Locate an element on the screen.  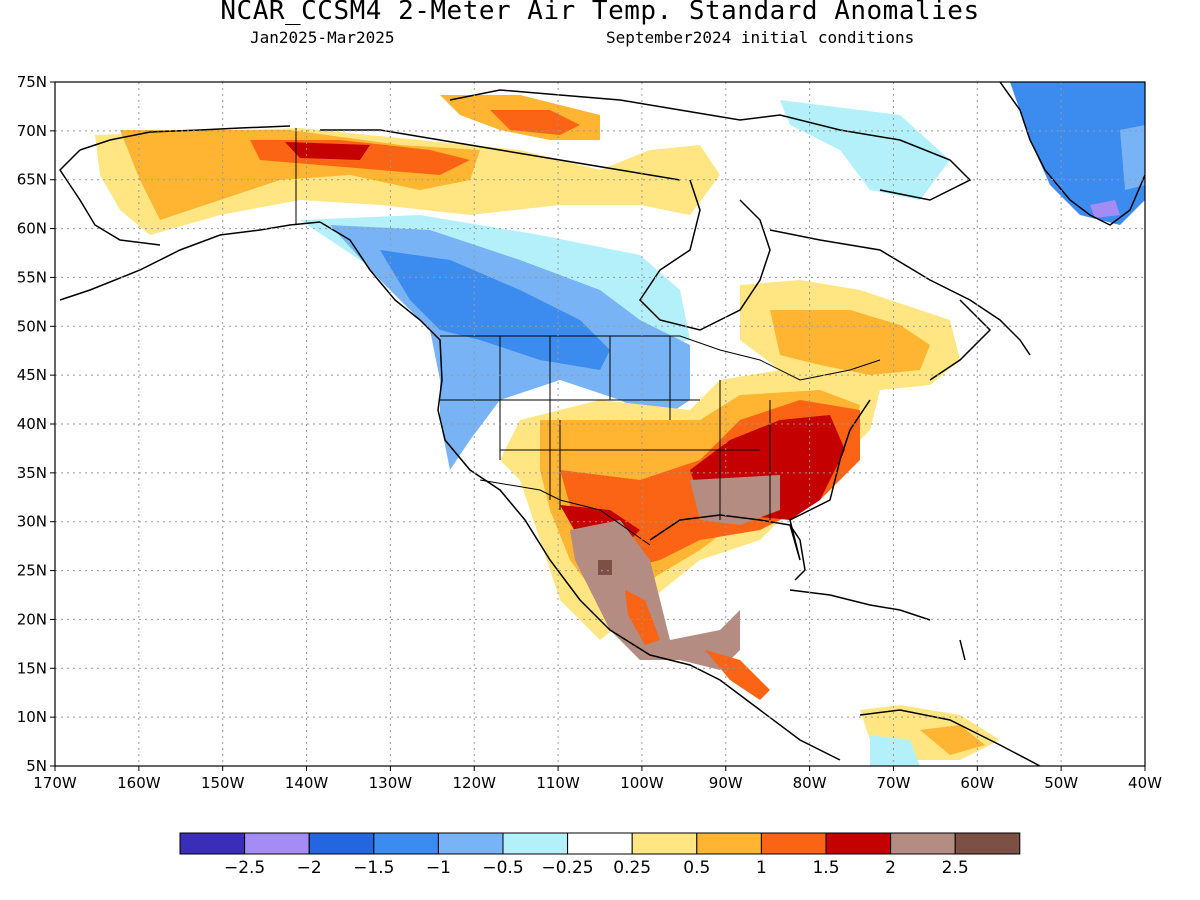
lat-tick-label: 55N is located at coordinates (32, 277).